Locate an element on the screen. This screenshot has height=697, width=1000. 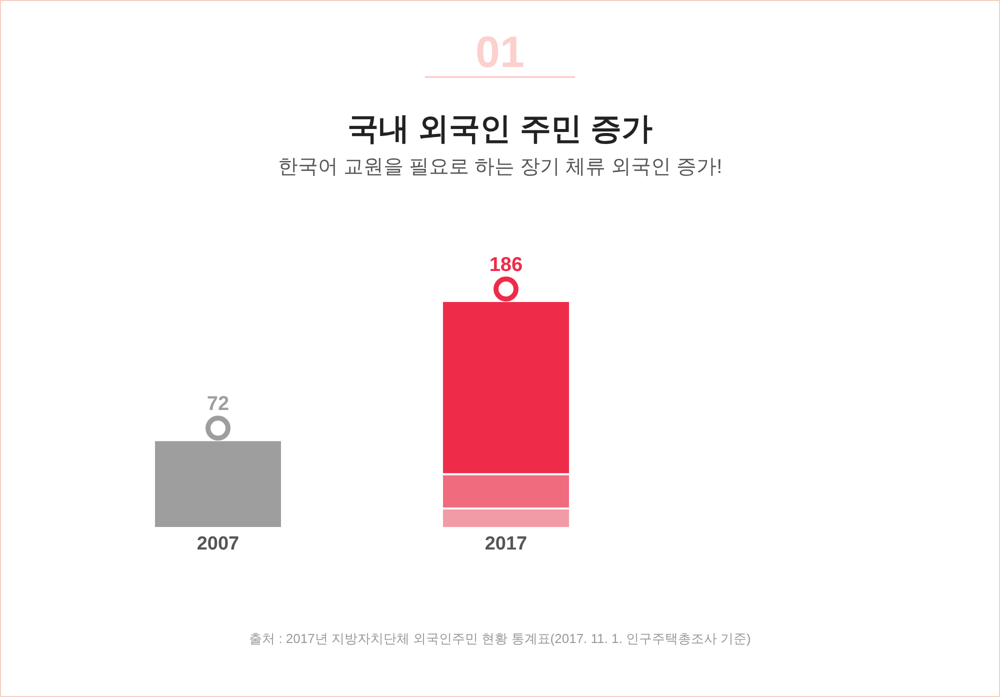
bar is located at coordinates (218, 484).